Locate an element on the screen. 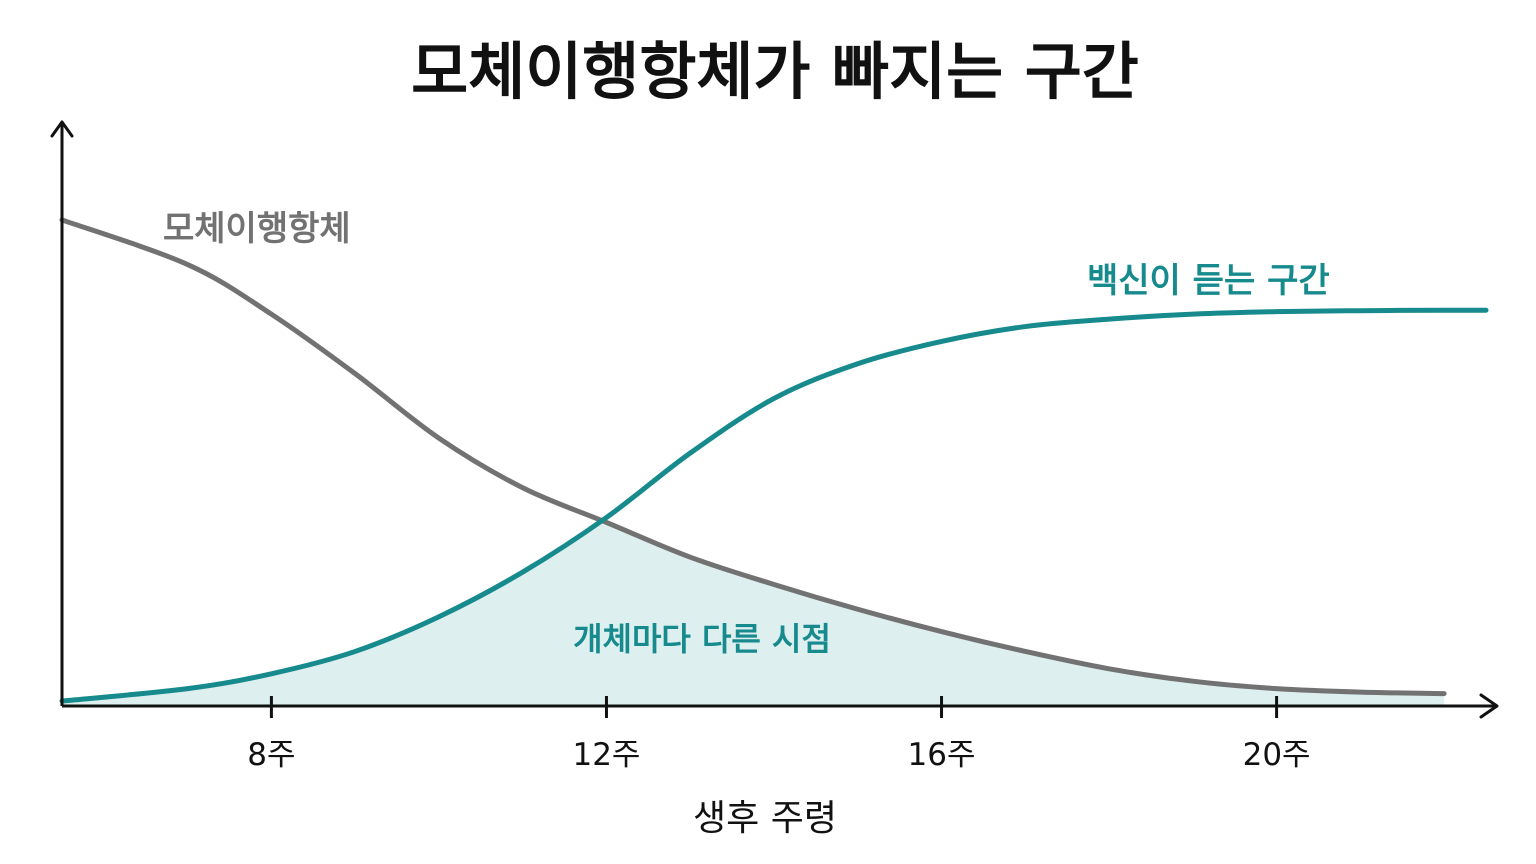 This screenshot has width=1536, height=864. x-tick-label: 20주 is located at coordinates (1277, 755).